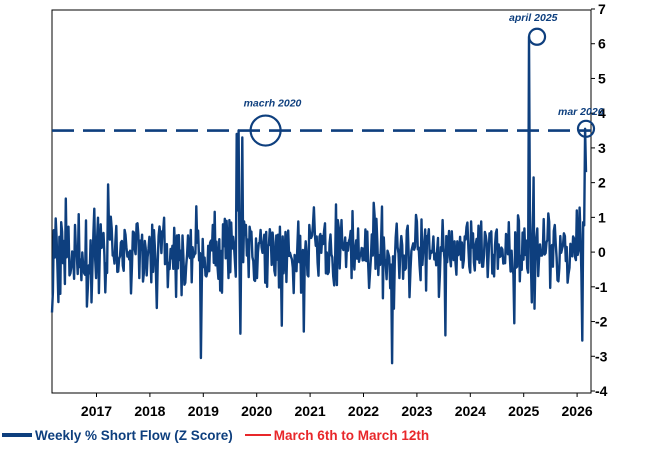 This screenshot has width=647, height=454. What do you see at coordinates (470, 411) in the screenshot?
I see `x-tick-label: 2024` at bounding box center [470, 411].